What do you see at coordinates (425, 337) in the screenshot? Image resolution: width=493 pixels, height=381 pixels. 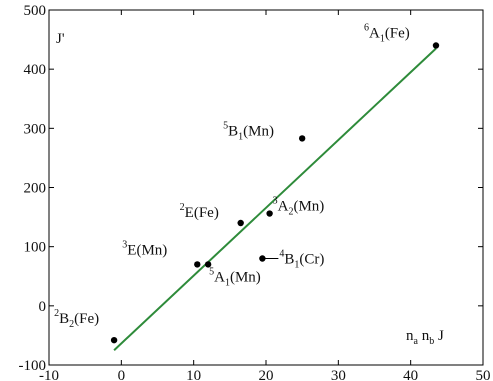 I see `x-axis-label: na nb J` at bounding box center [425, 337].